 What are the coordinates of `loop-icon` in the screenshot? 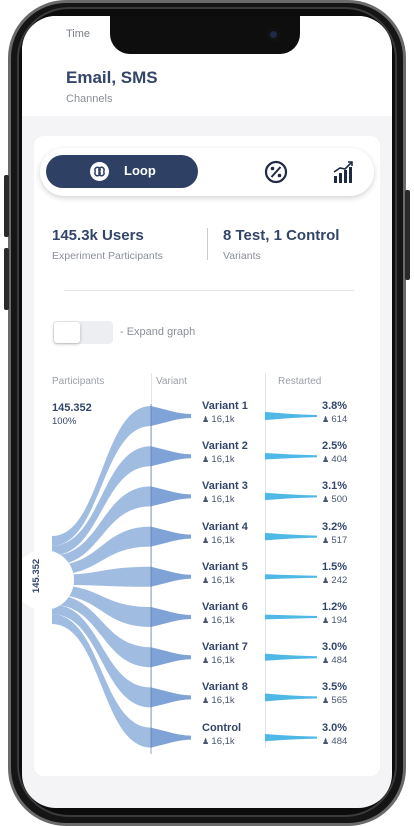 It's located at (99, 171).